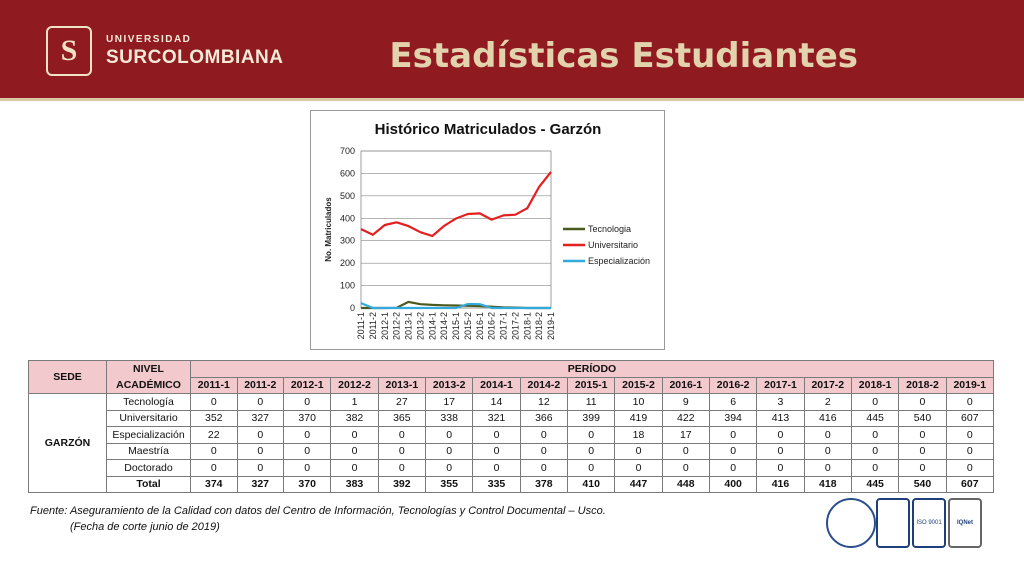 Image resolution: width=1024 pixels, height=576 pixels. Describe the element at coordinates (260, 385) in the screenshot. I see `period-header: 2011-2` at that location.